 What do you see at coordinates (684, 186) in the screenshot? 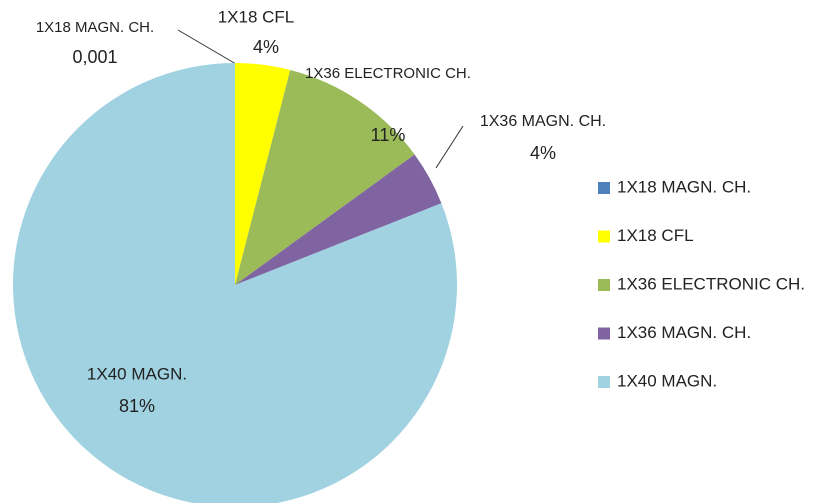
I see `legend-label: 1X18 MAGN. CH.` at bounding box center [684, 186].